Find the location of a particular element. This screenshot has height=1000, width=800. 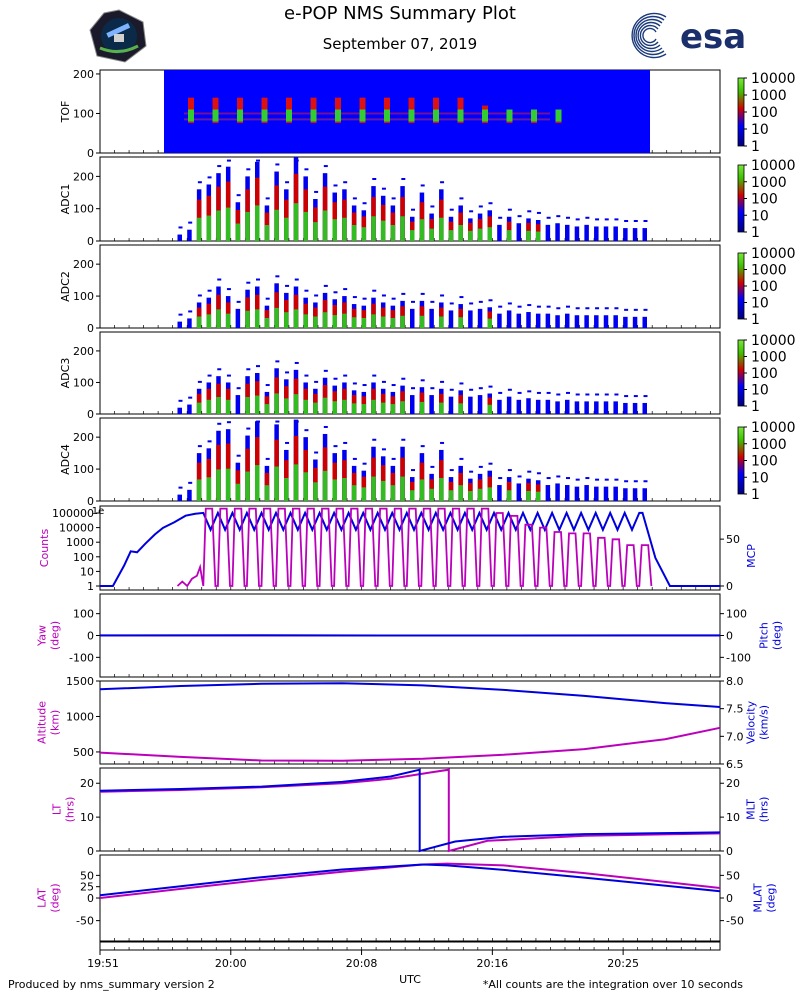

lt-y-tick-label: 20 is located at coordinates (87, 783).